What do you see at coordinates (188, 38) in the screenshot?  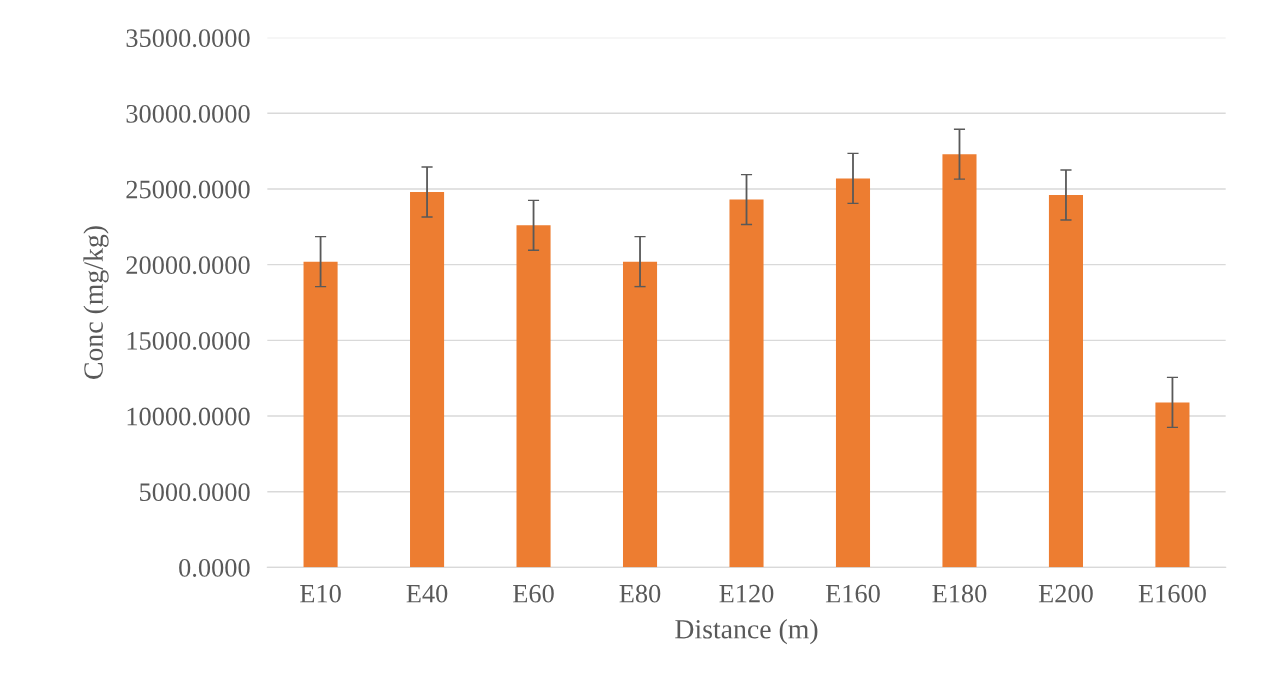 I see `y-tick-label: 35000.0000` at bounding box center [188, 38].